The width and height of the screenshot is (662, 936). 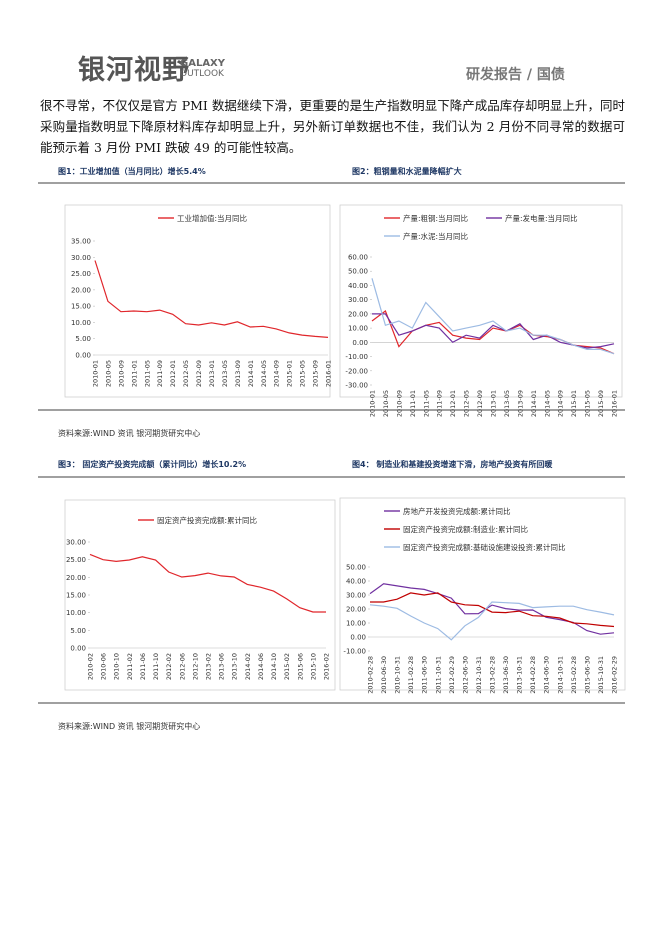 I want to click on x-tick-label: 2011-06, so click(x=143, y=666).